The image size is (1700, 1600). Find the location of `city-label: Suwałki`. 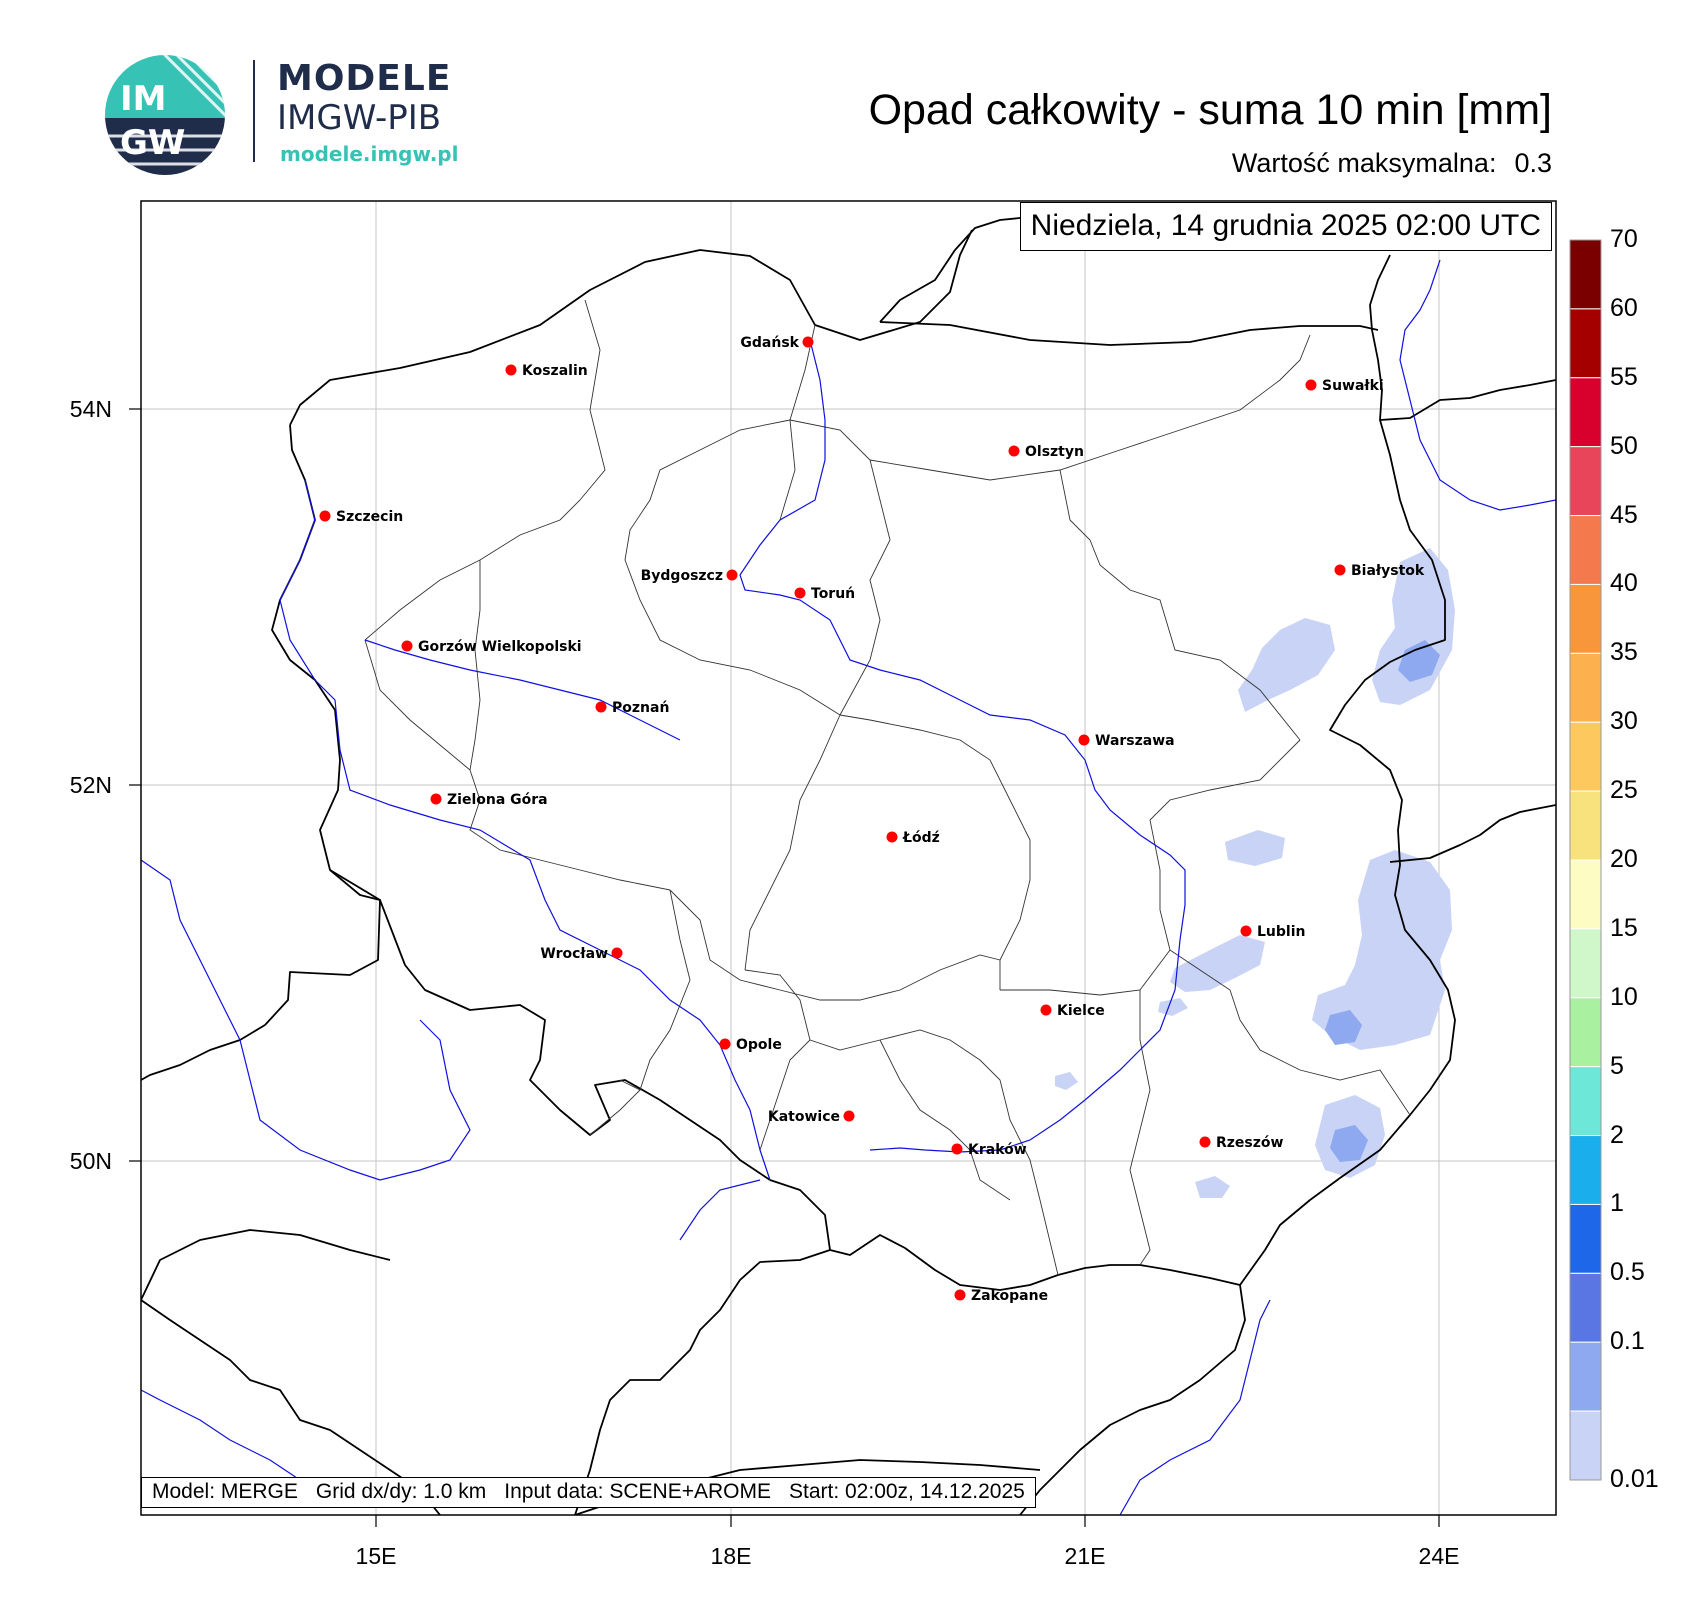

city-label: Suwałki is located at coordinates (1353, 386).